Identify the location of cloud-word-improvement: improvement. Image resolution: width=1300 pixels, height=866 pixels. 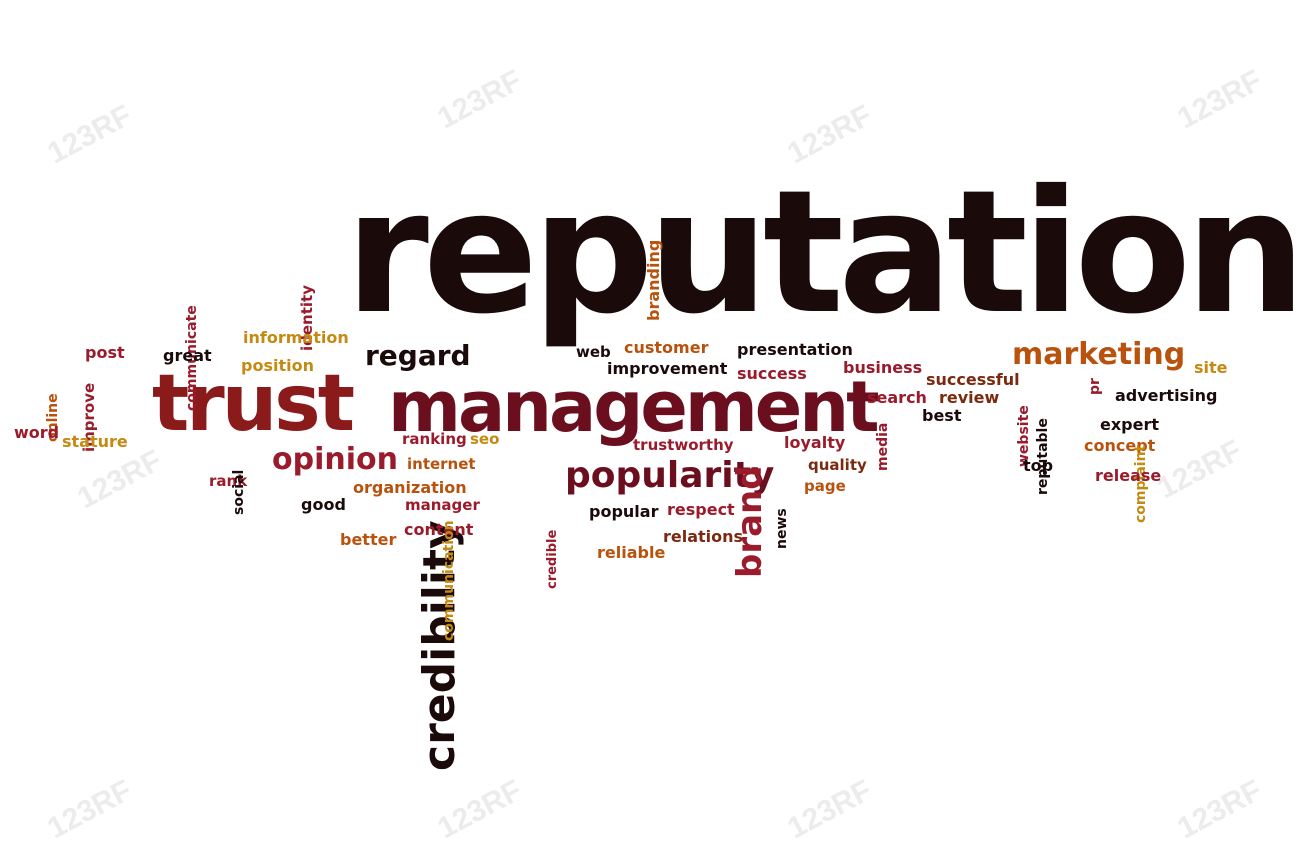
(667, 368).